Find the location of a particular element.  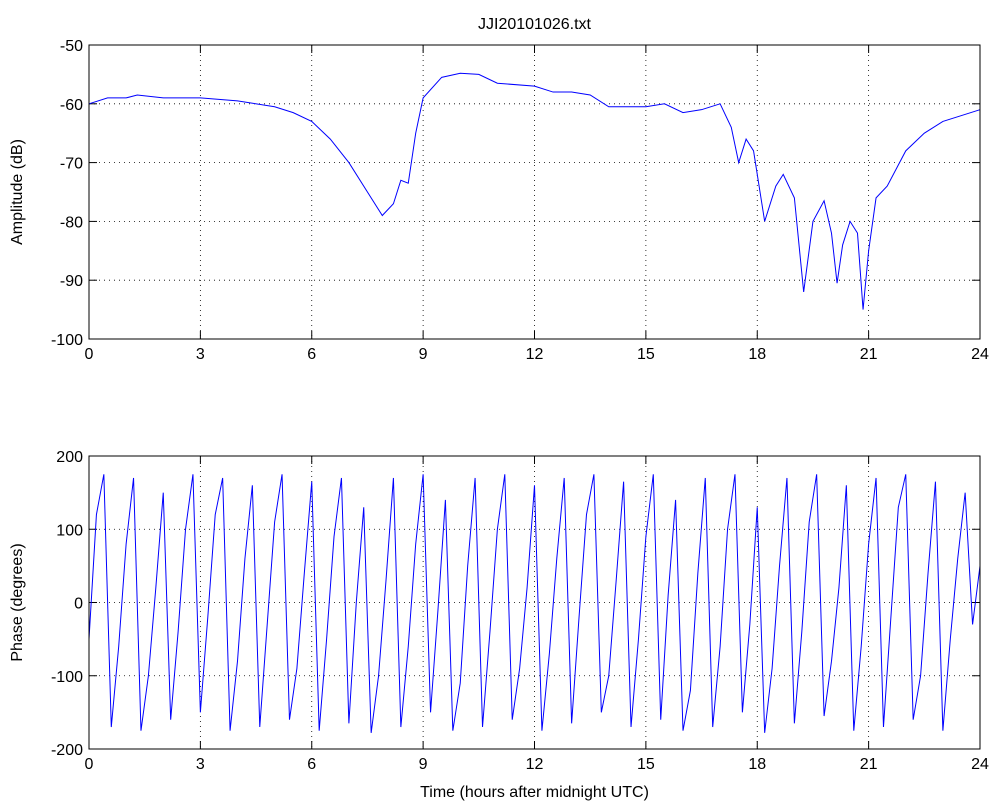

y-tick-label: -80 is located at coordinates (71, 222).